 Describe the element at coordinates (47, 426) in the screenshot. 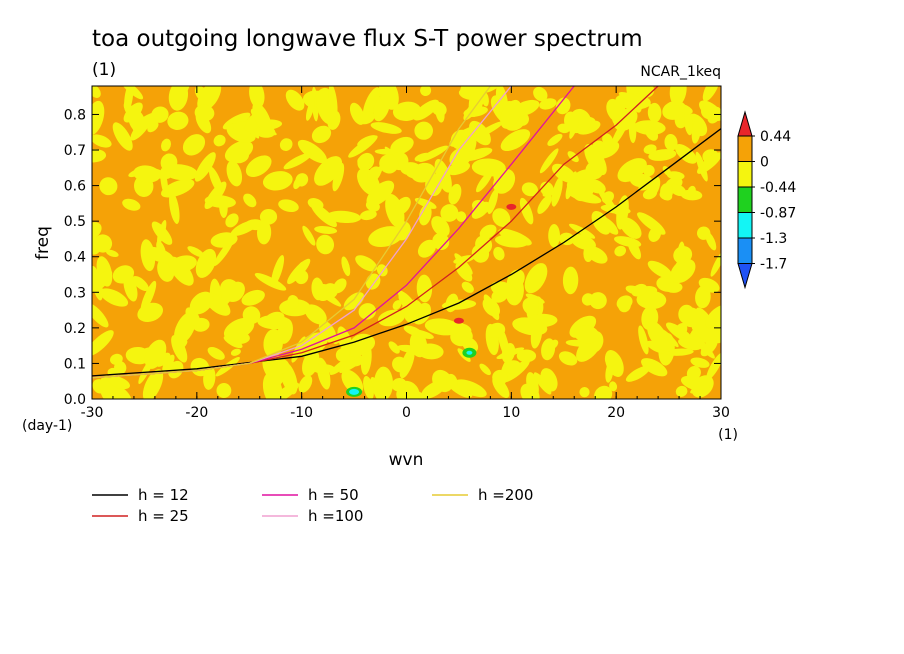

I see `y-unit-label: (day-1)` at that location.